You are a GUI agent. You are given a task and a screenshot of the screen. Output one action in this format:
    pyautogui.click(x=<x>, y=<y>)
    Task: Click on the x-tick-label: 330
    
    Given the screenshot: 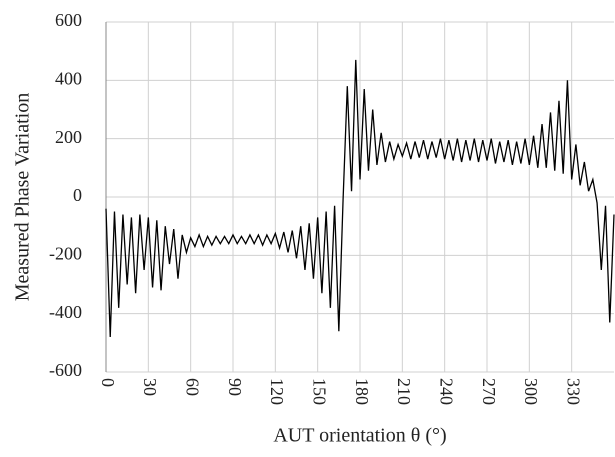 What is the action you would take?
    pyautogui.click(x=574, y=391)
    